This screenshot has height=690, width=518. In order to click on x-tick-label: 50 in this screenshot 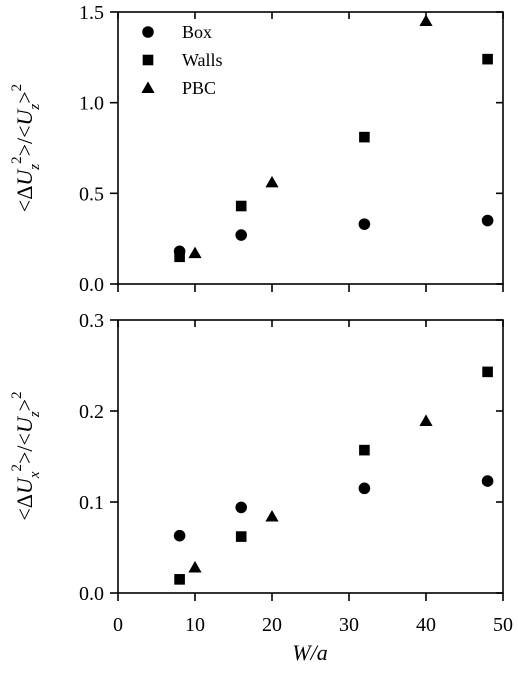, I will do `click(503, 625)`.